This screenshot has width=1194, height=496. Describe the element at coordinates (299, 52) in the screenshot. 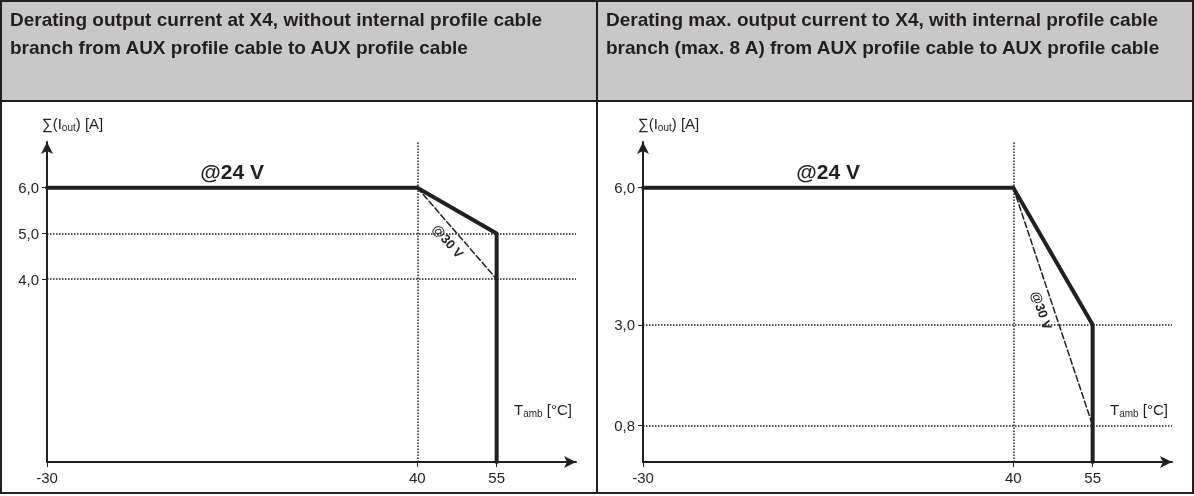

I see `chart-title: Derating output current at X4, without internal profile cable branch from AUX profile cable to AUX profile cable` at that location.